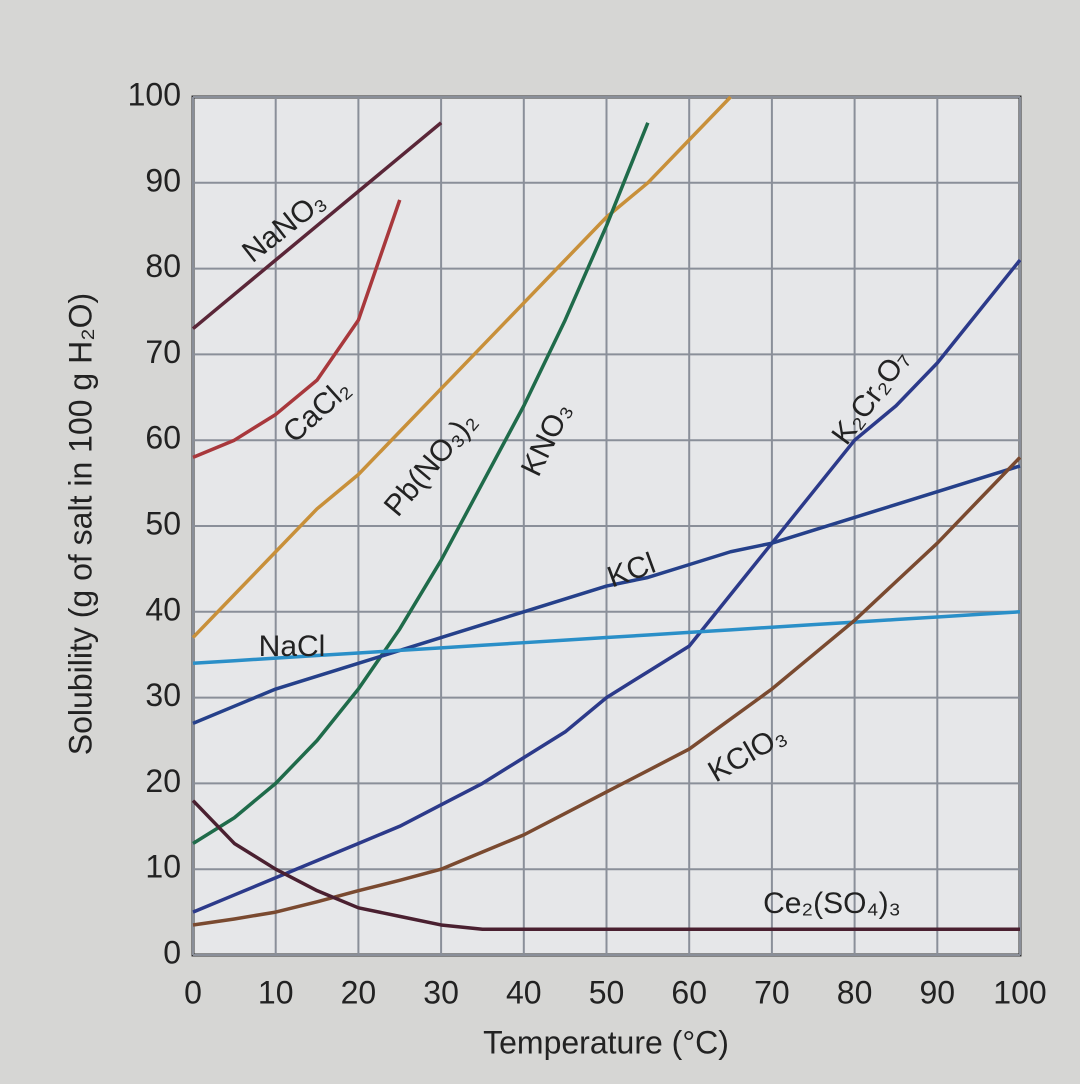  What do you see at coordinates (276, 992) in the screenshot?
I see `x-tick-label: 10` at bounding box center [276, 992].